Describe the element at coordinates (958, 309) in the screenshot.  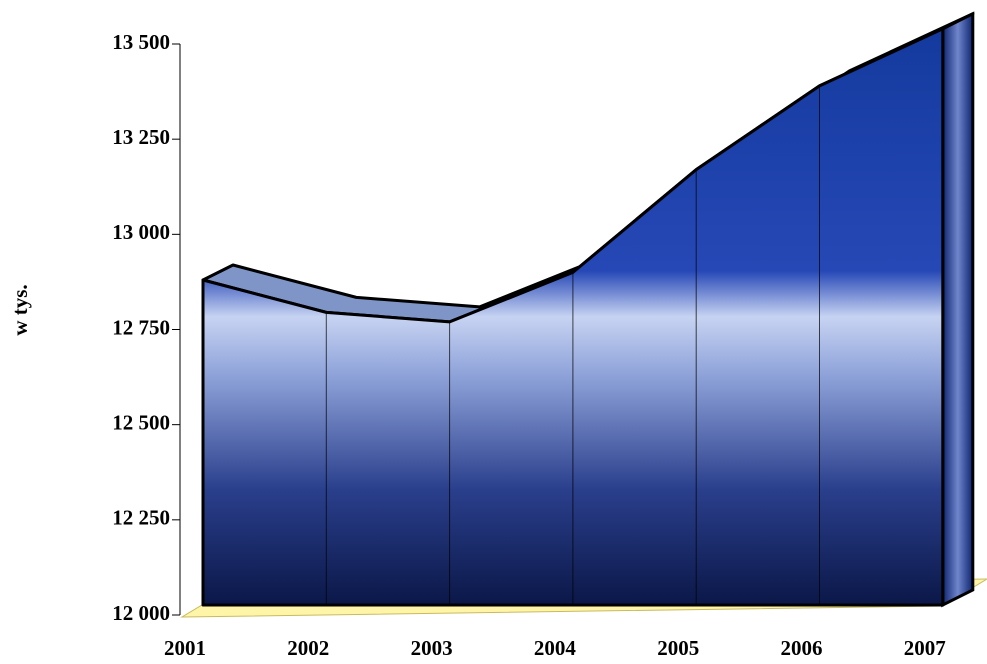
I see `area-side` at that location.